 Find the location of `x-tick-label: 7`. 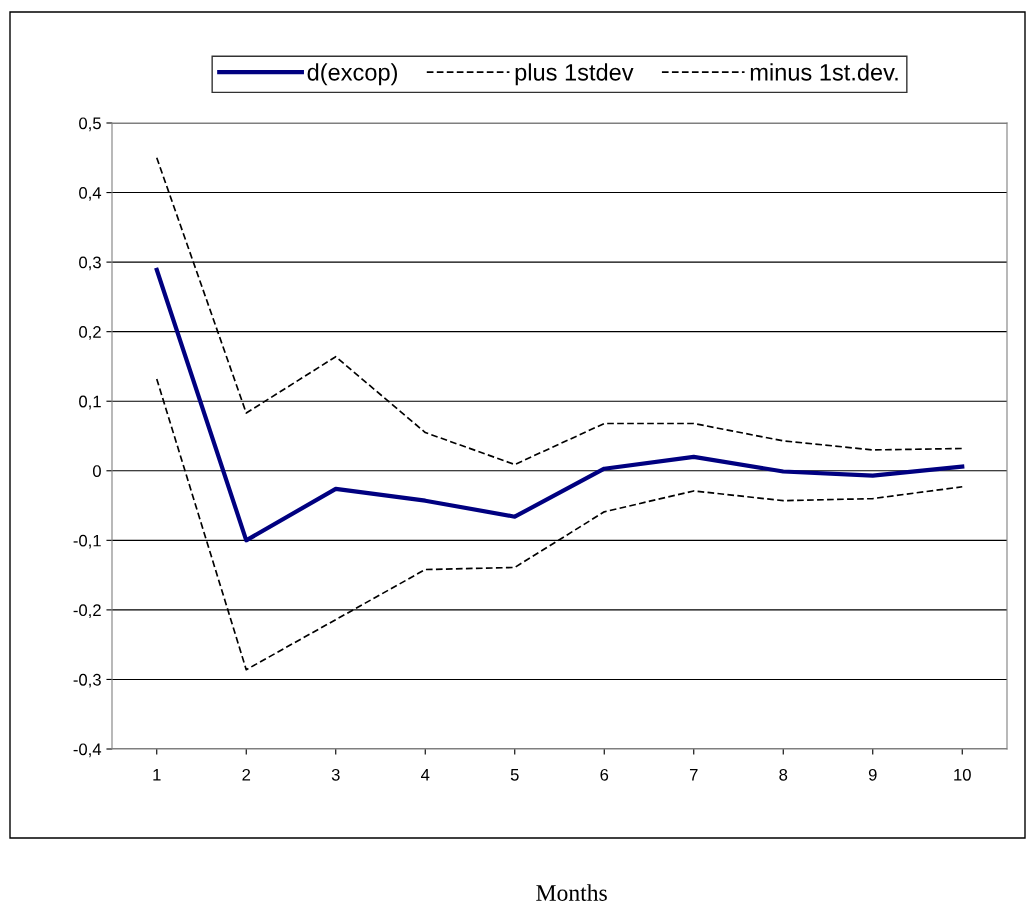

x-tick-label: 7 is located at coordinates (693, 775).